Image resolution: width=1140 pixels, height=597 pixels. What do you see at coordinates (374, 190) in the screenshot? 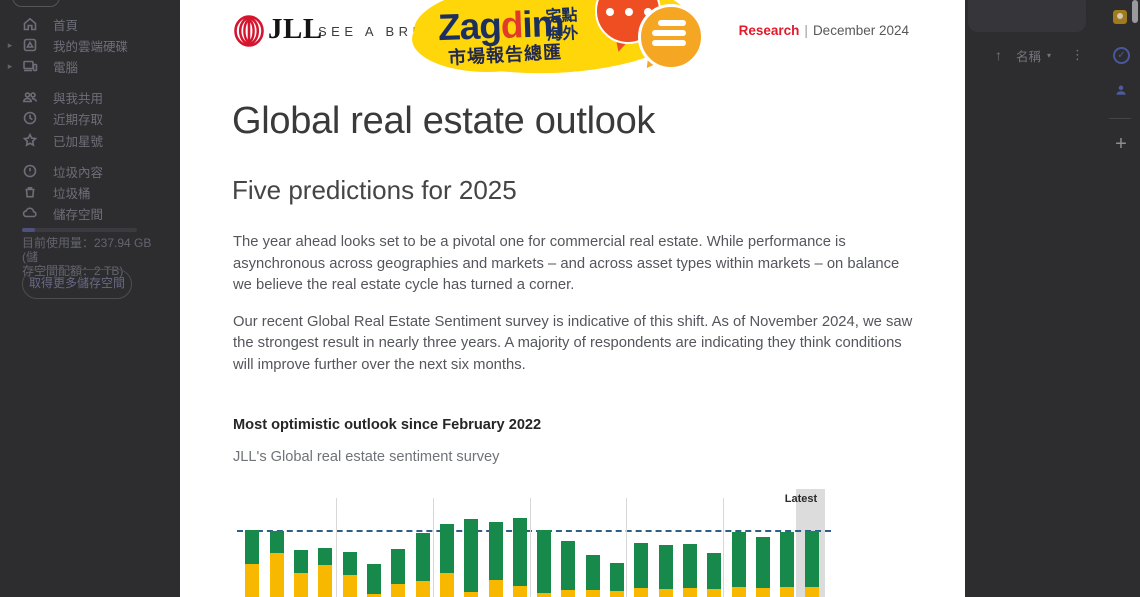
I see `page-subtitle: Five predictions for 2025` at bounding box center [374, 190].